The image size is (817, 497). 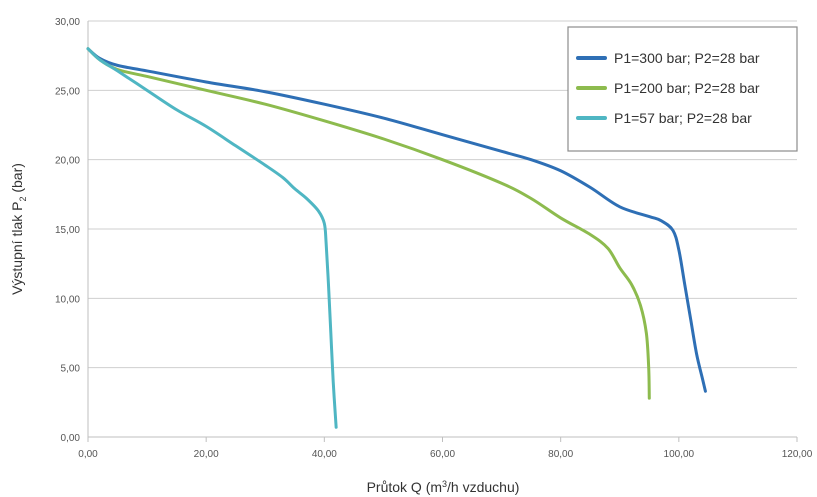 What do you see at coordinates (687, 58) in the screenshot?
I see `legend-label-1: P1=300 bar; P2=28 bar` at bounding box center [687, 58].